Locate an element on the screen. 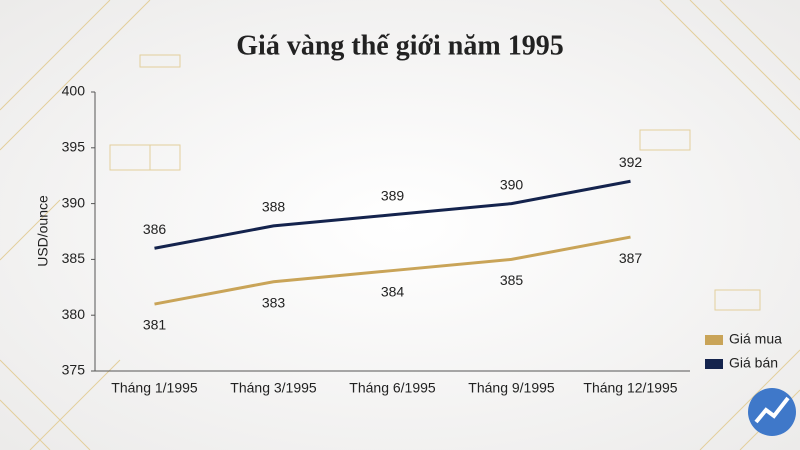 The height and width of the screenshot is (450, 800). x-tick-label: Tháng 1/1995 is located at coordinates (154, 388).